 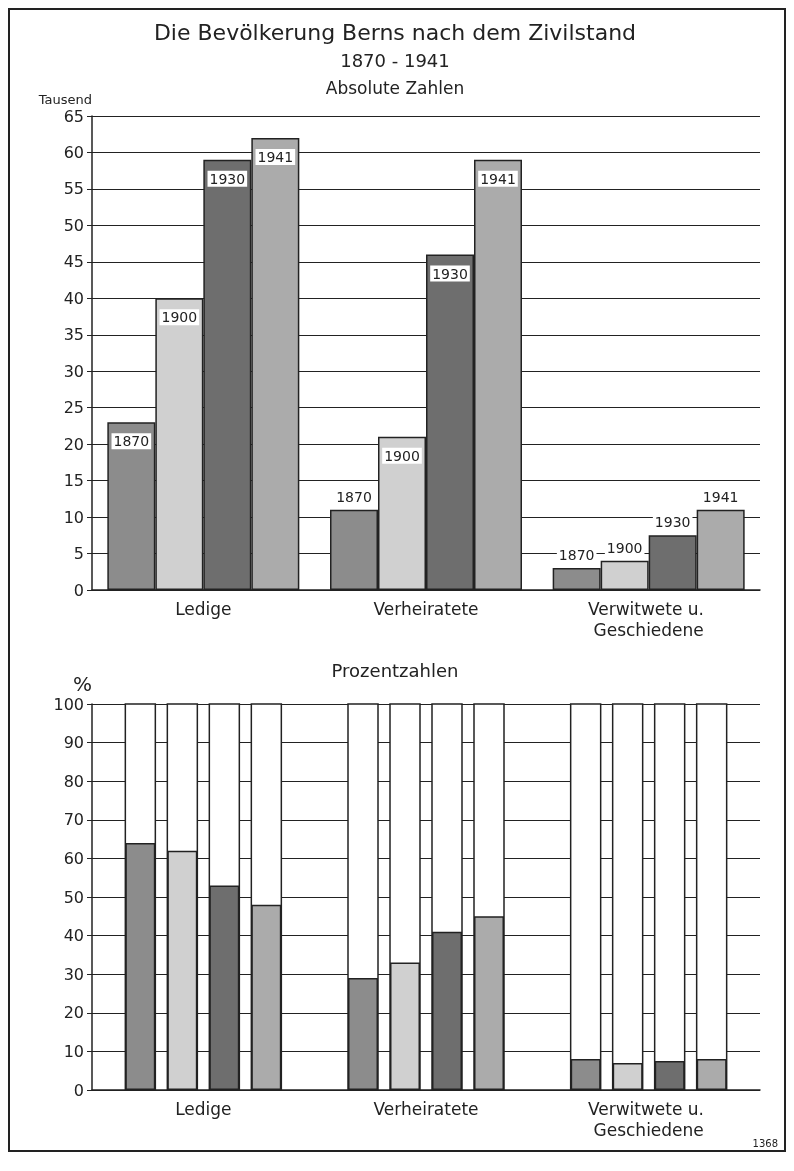 What do you see at coordinates (82, 684) in the screenshot?
I see `y-axis-title: %` at bounding box center [82, 684].